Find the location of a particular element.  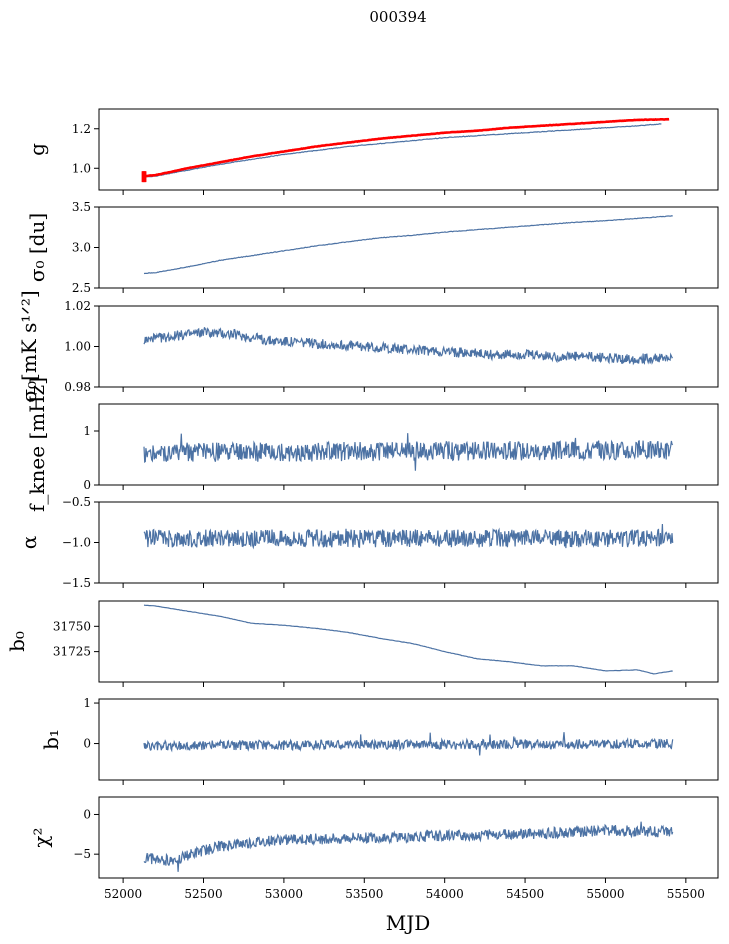

y-tick-label: 2.5 is located at coordinates (81, 288).